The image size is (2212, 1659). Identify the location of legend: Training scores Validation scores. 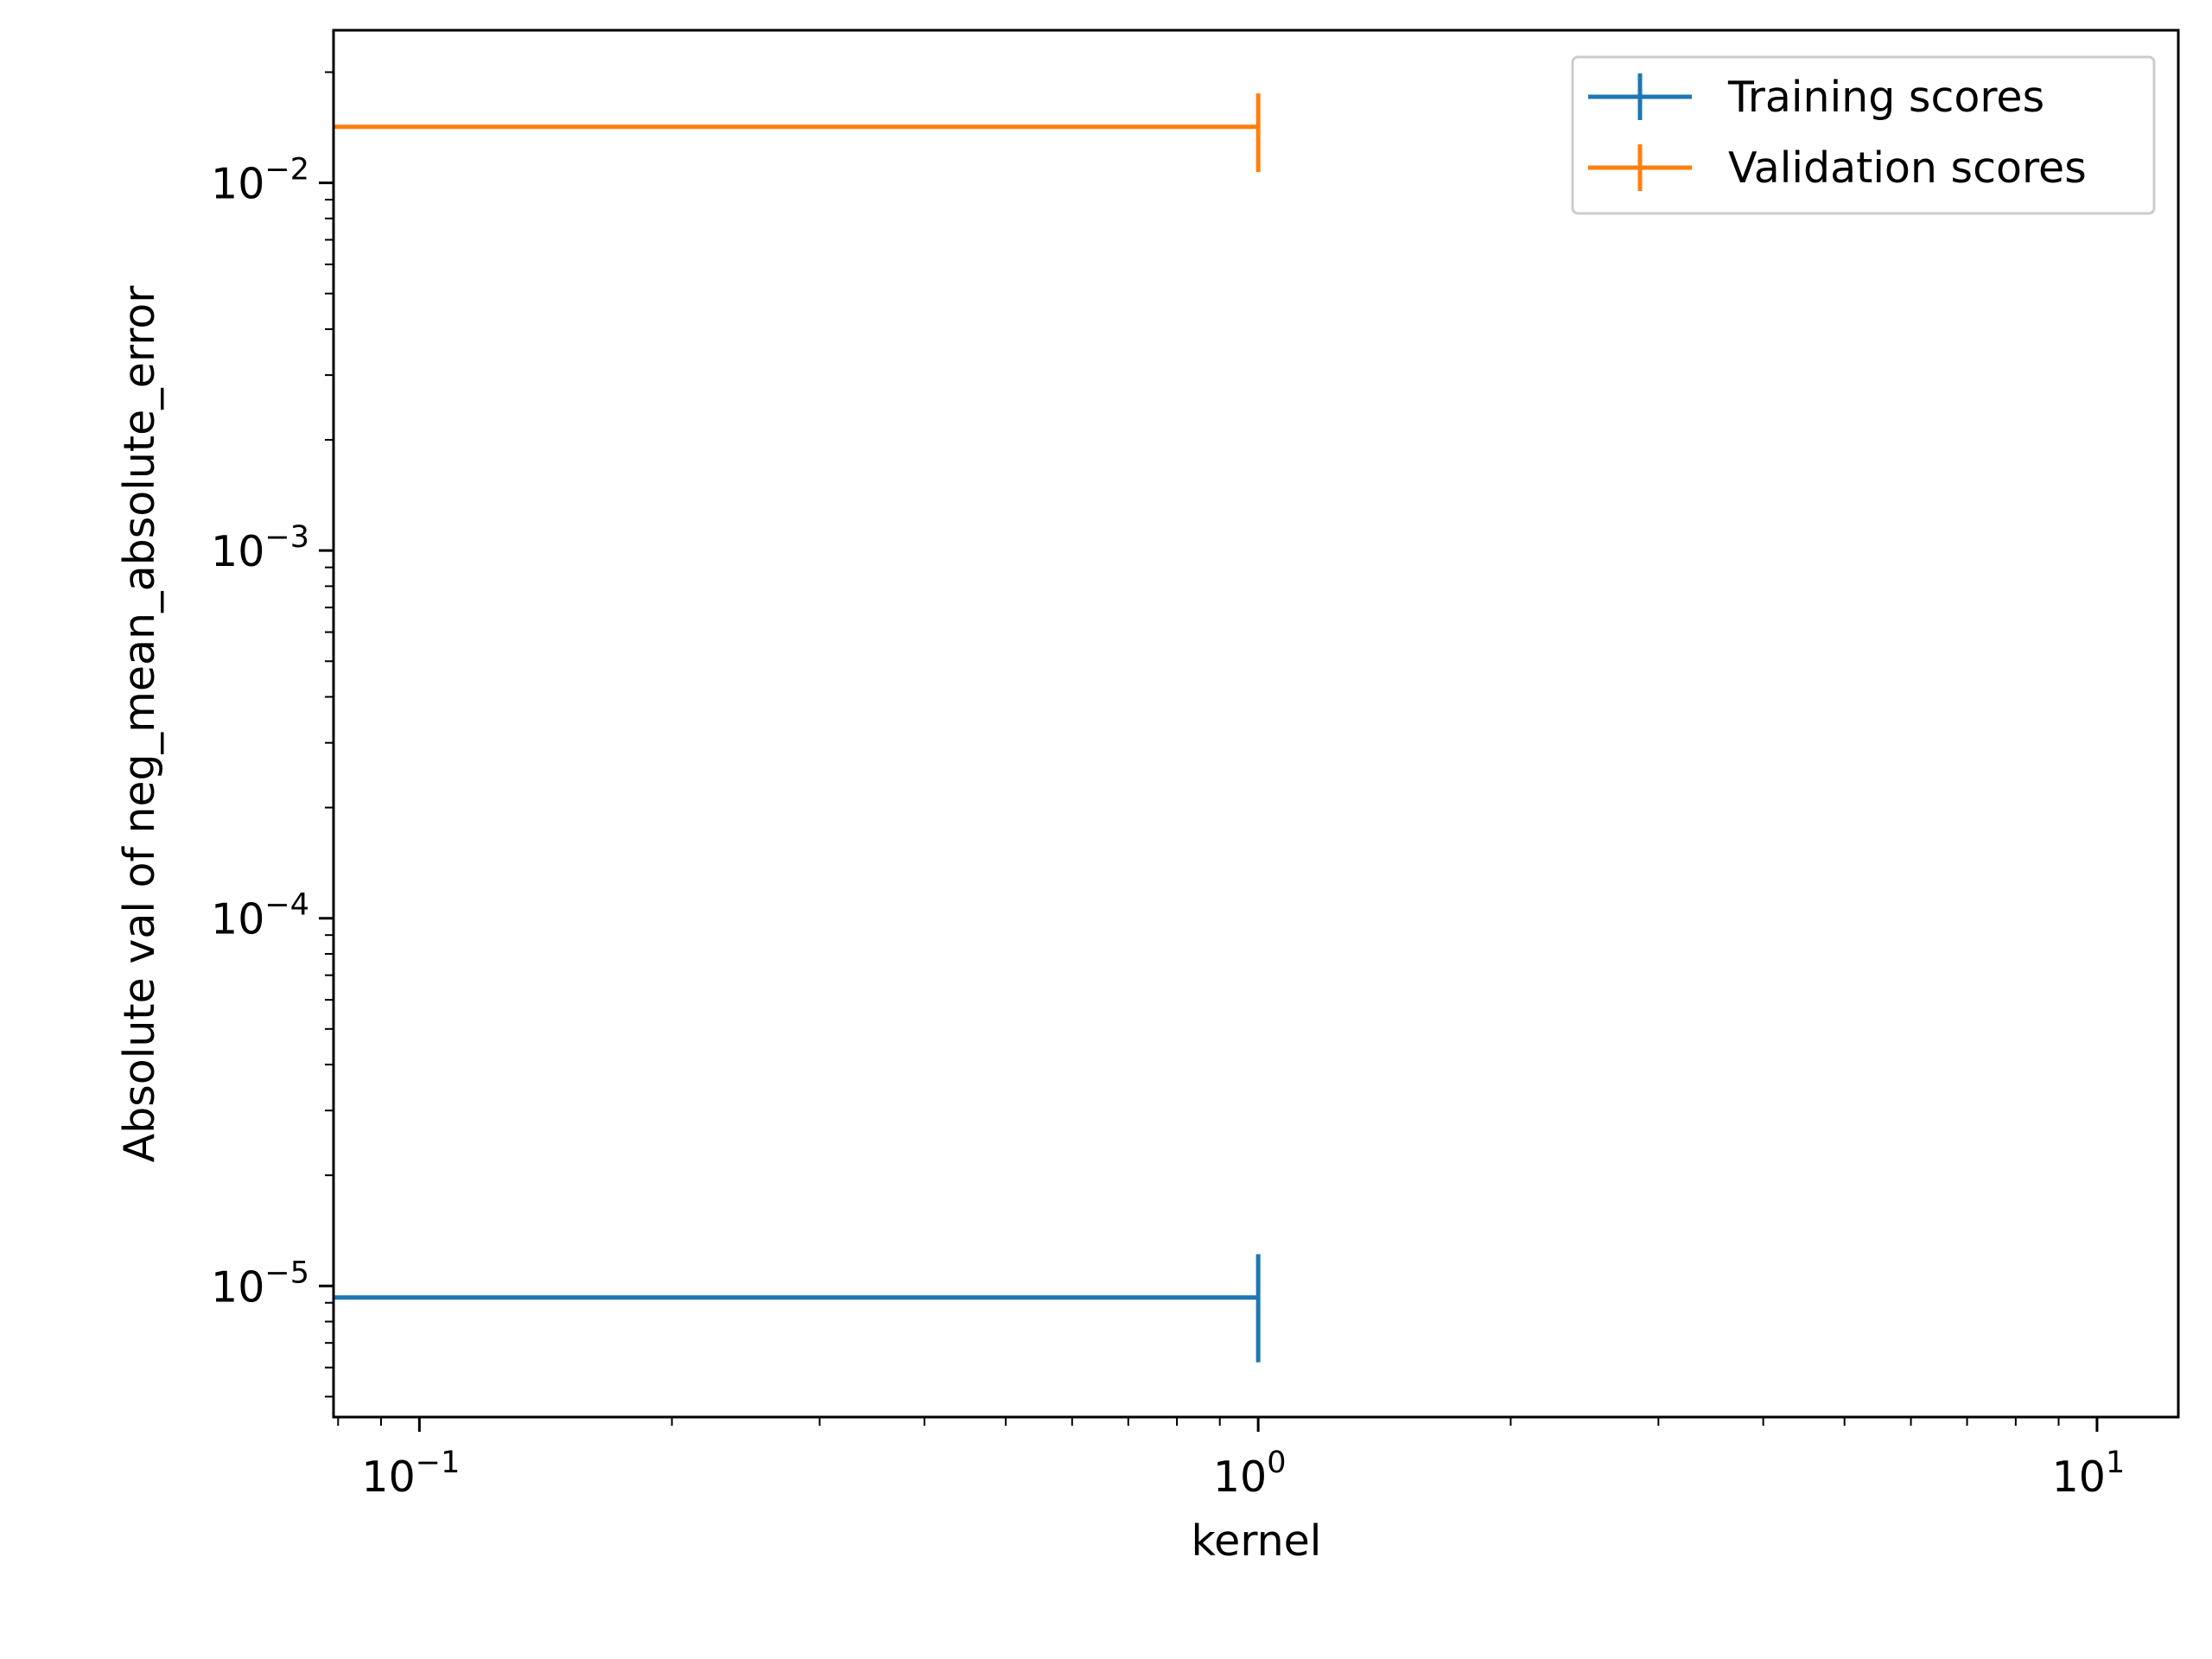
(1863, 135).